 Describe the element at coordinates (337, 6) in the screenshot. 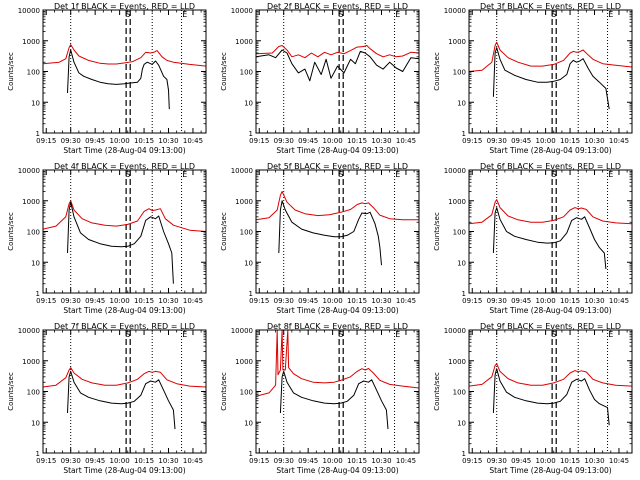

I see `panel-title: Det 2f BLACK = Events, RED = LLD` at that location.